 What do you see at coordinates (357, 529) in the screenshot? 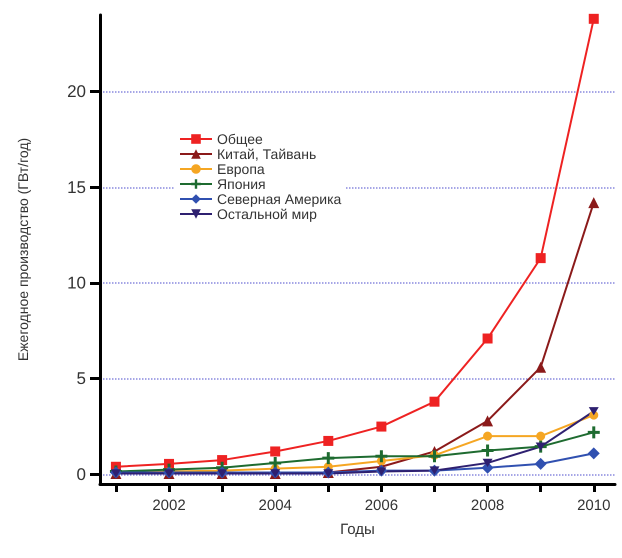
I see `x-axis-title: Годы` at bounding box center [357, 529].